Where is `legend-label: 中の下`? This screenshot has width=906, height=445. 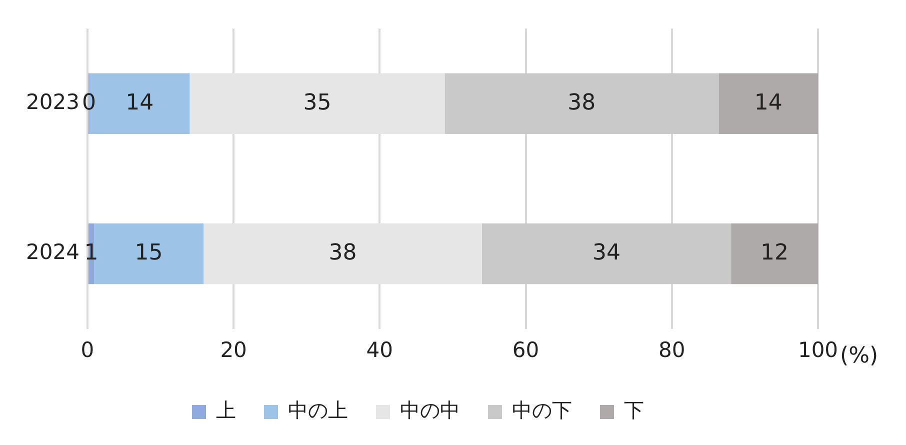 legend-label: 中の下 is located at coordinates (542, 410).